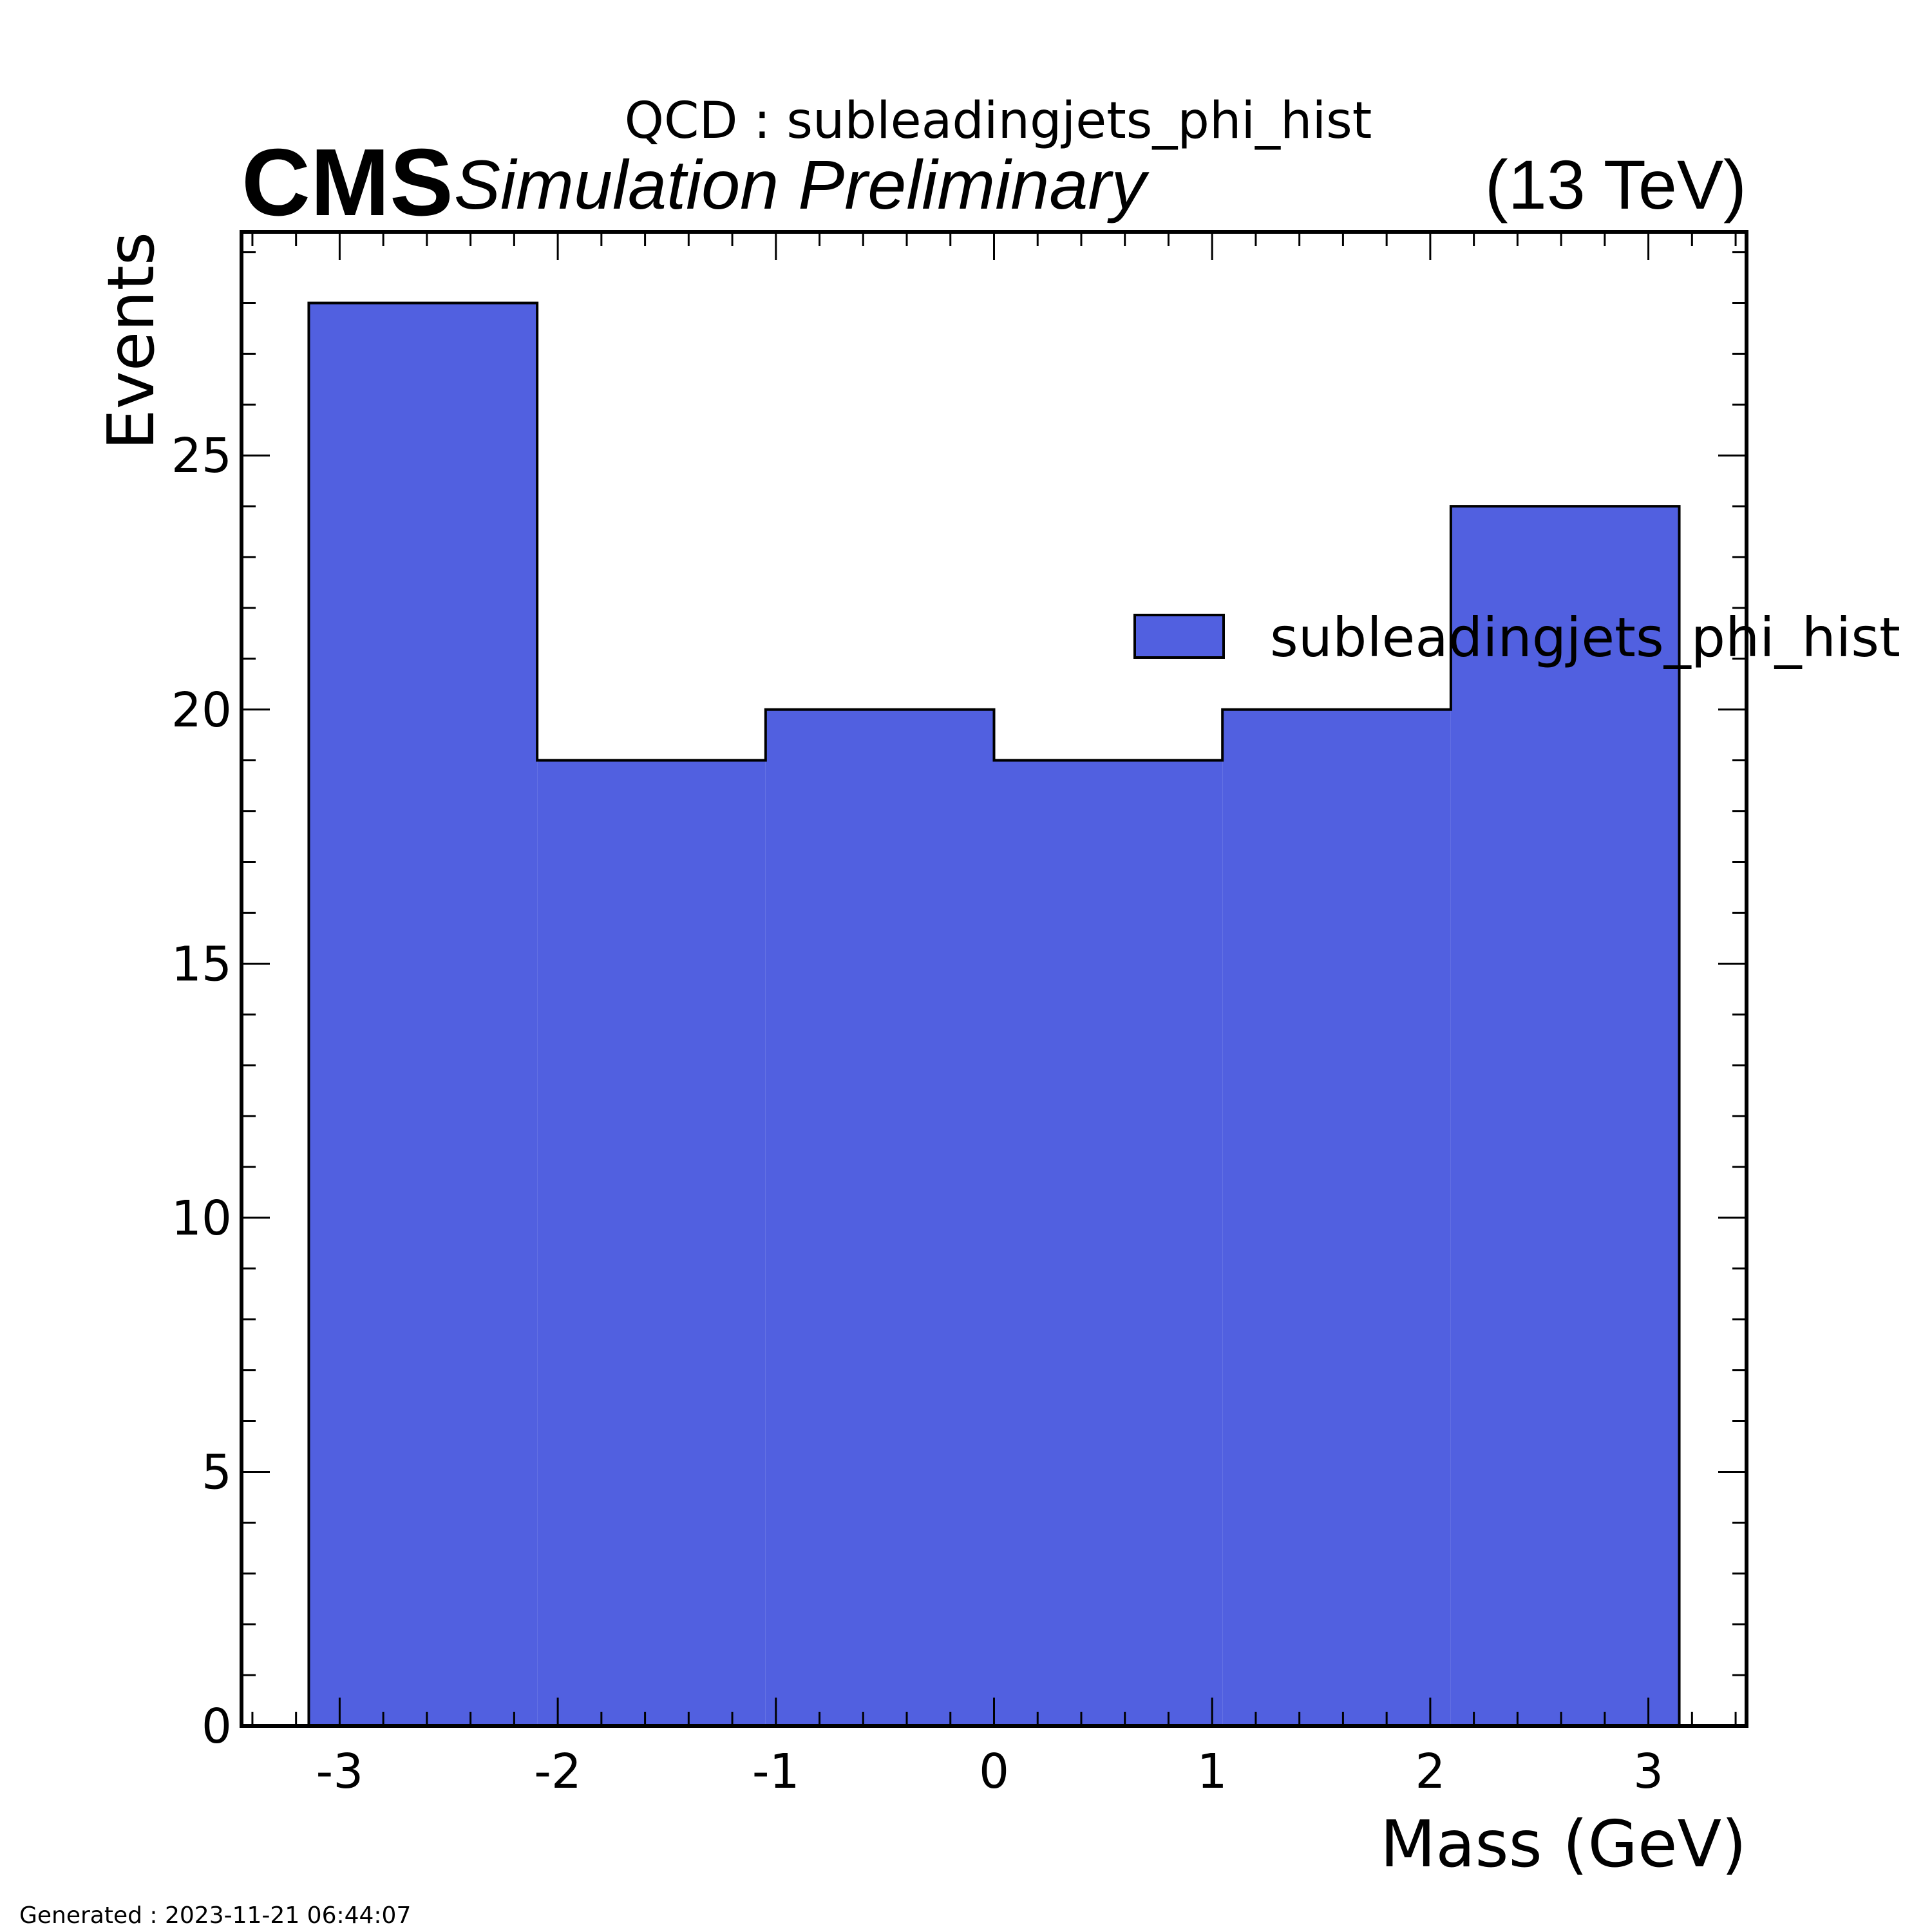  What do you see at coordinates (1648, 1772) in the screenshot?
I see `x-tick-label: 3` at bounding box center [1648, 1772].